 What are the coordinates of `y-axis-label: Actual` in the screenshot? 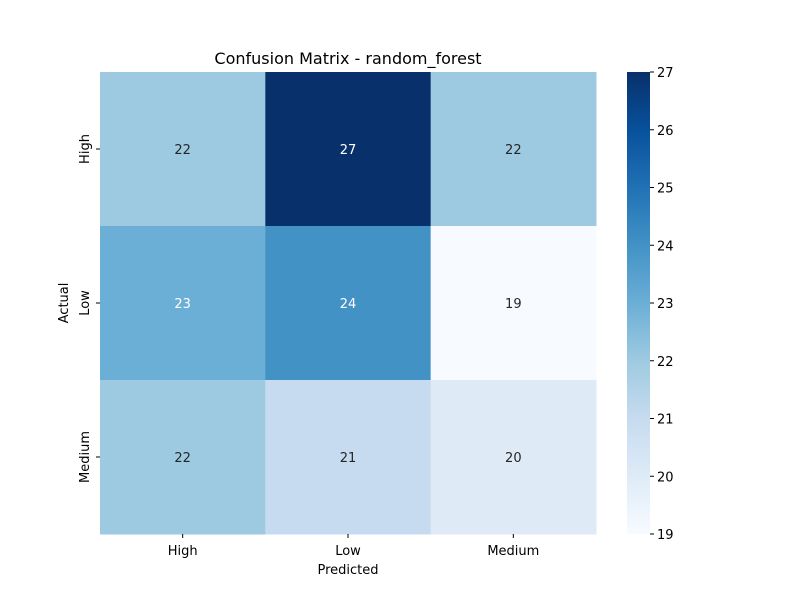 It's located at (64, 303).